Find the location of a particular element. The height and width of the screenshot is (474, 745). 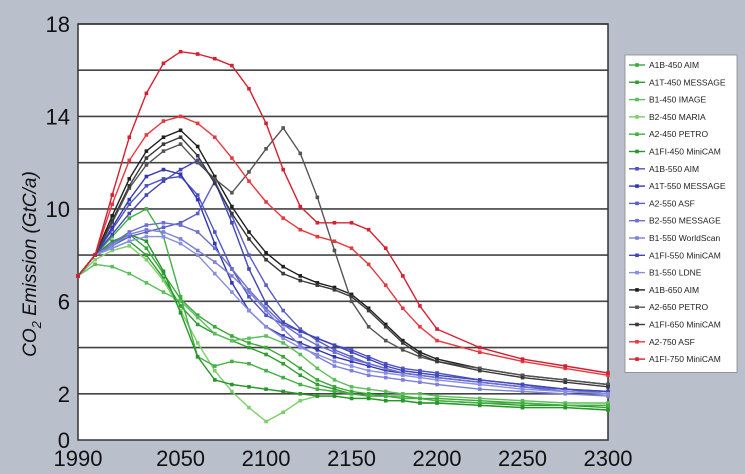

point-a1fi-450-minicam-2070 is located at coordinates (214, 380).